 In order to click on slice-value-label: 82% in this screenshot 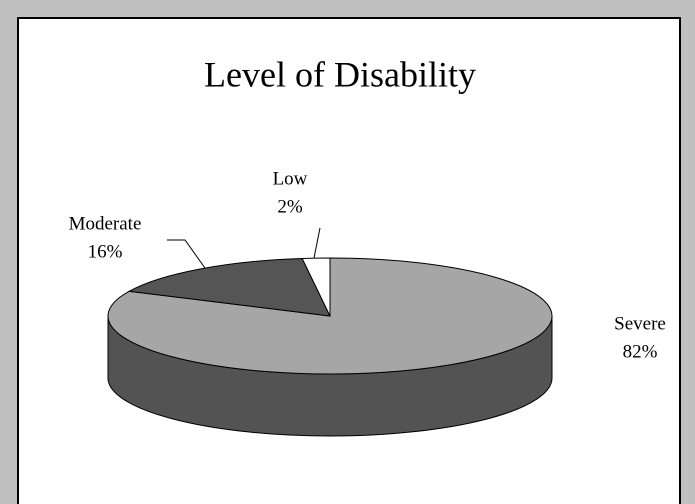, I will do `click(640, 351)`.